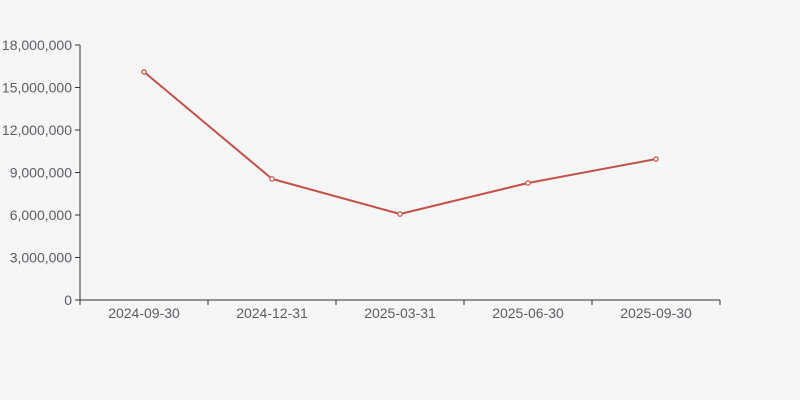  What do you see at coordinates (144, 313) in the screenshot?
I see `x-axis-tick-label: 2024-09-30` at bounding box center [144, 313].